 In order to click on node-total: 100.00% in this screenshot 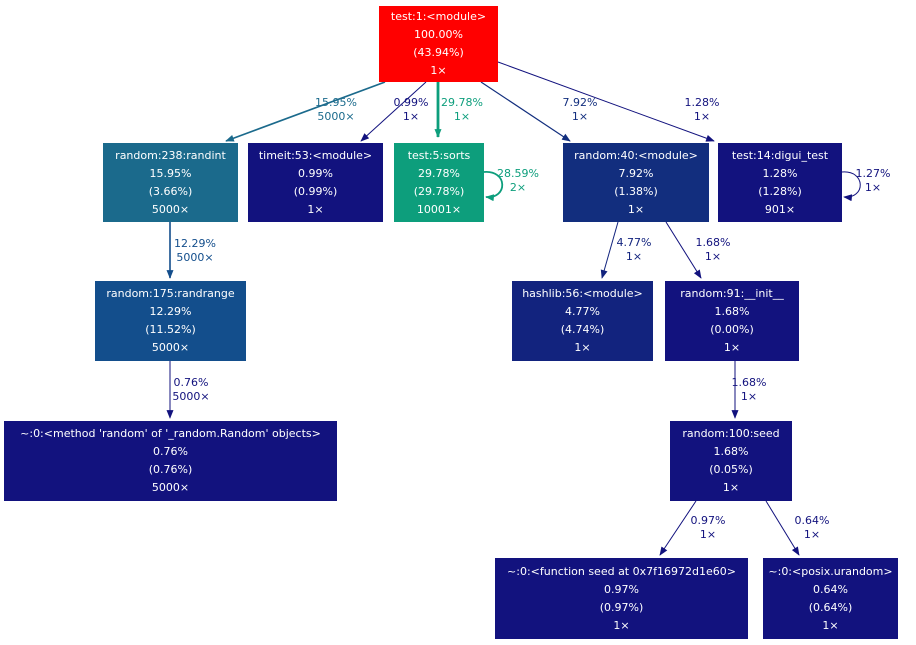, I will do `click(438, 34)`.